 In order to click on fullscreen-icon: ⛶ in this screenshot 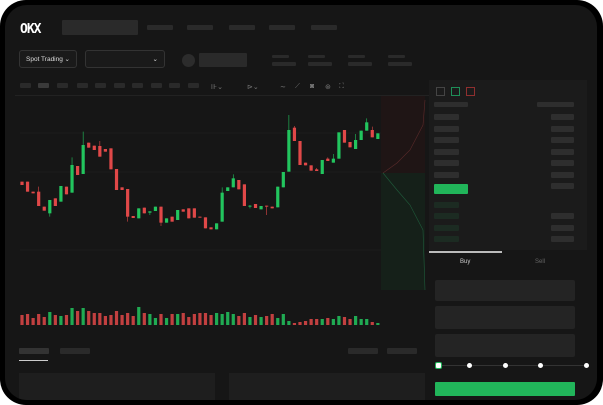, I will do `click(341, 86)`.